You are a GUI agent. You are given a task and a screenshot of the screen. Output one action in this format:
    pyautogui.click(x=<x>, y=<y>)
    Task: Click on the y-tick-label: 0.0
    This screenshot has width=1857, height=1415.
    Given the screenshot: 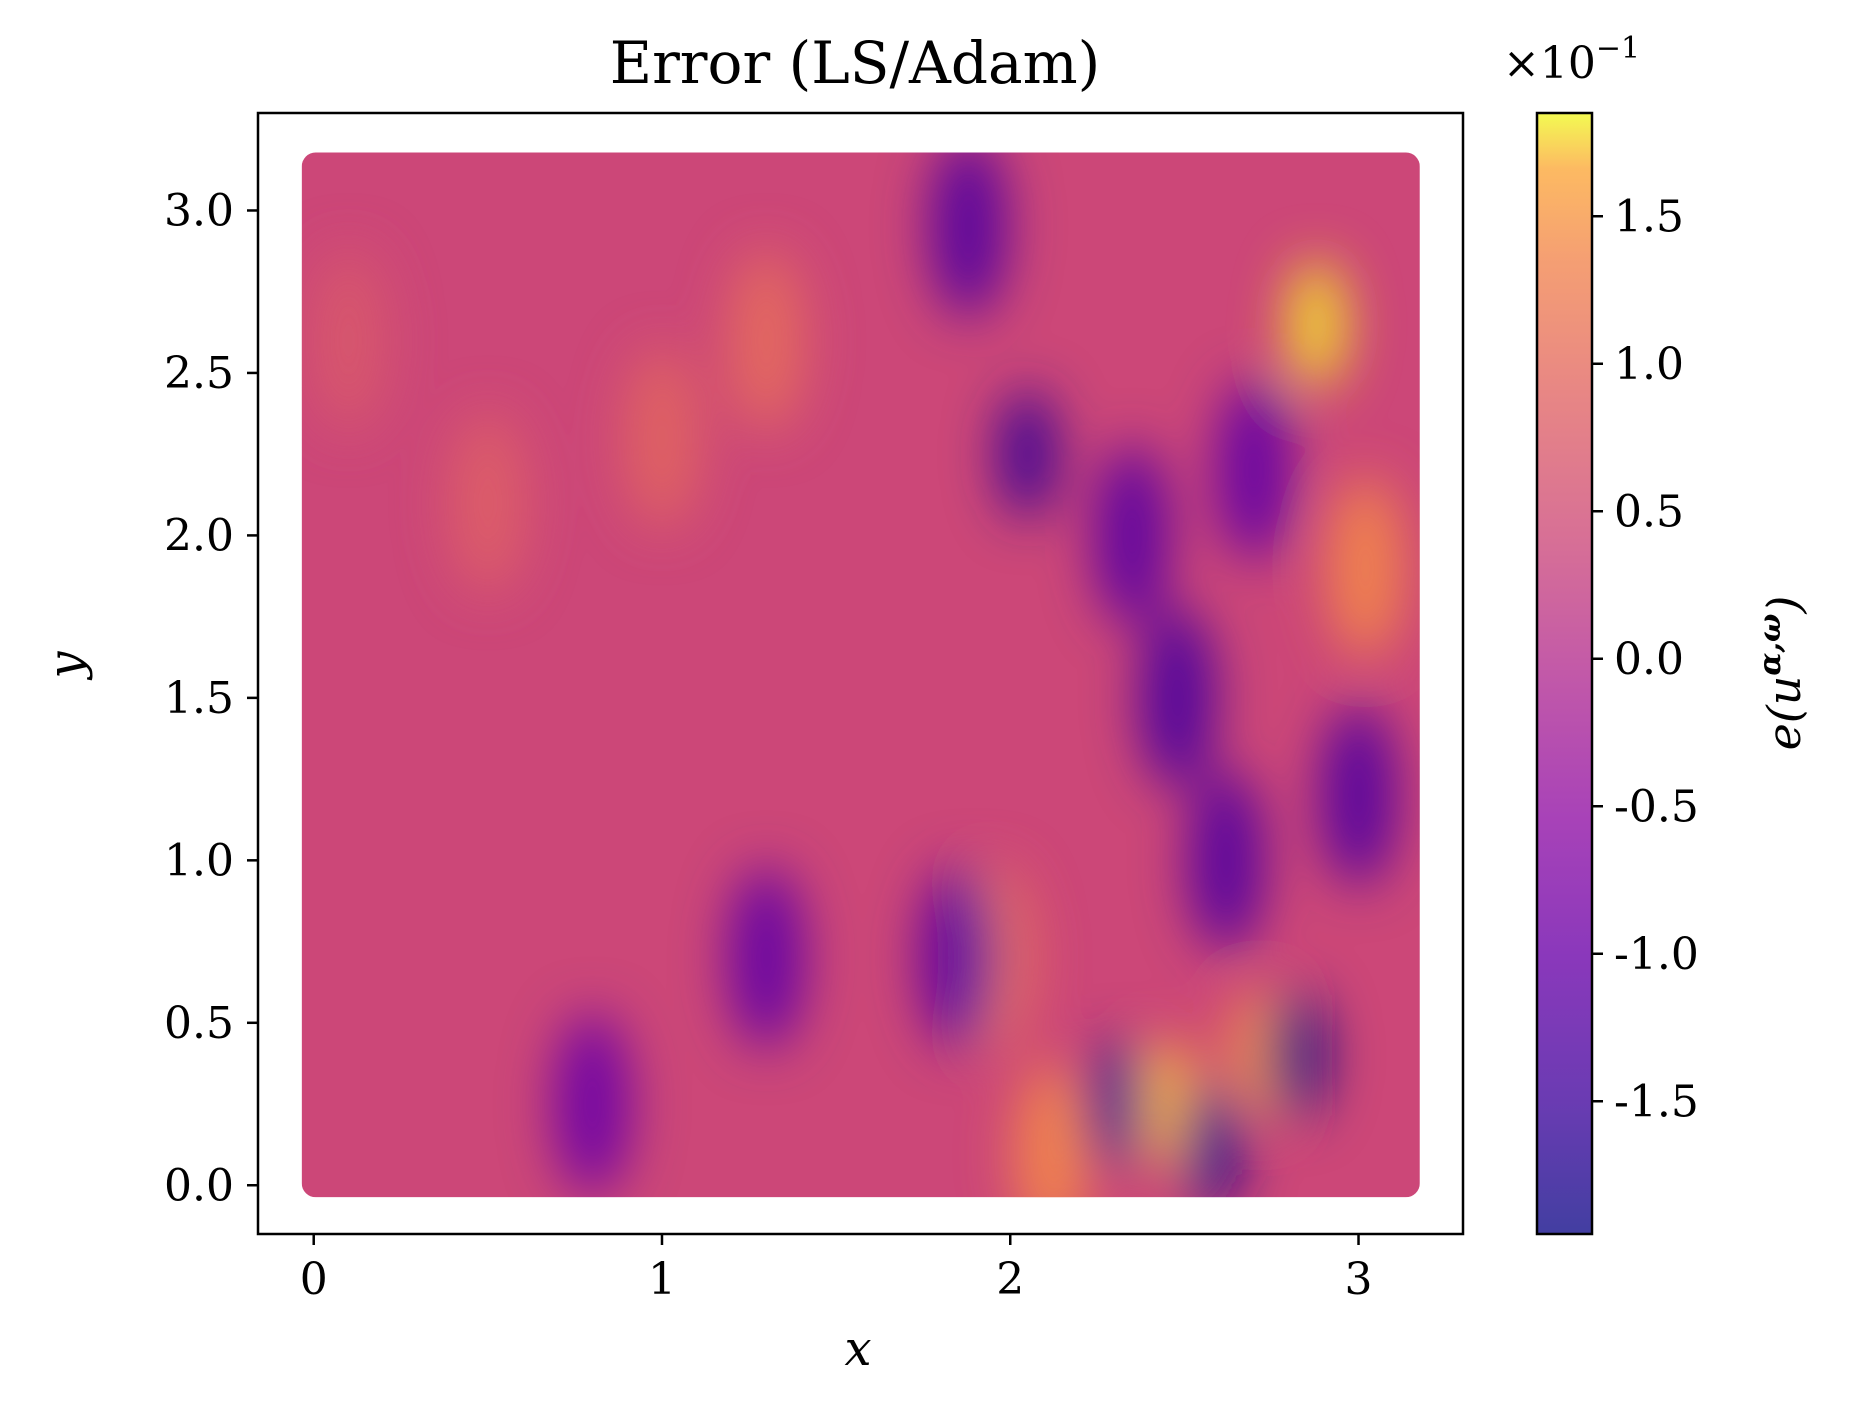 What is the action you would take?
    pyautogui.click(x=199, y=1185)
    